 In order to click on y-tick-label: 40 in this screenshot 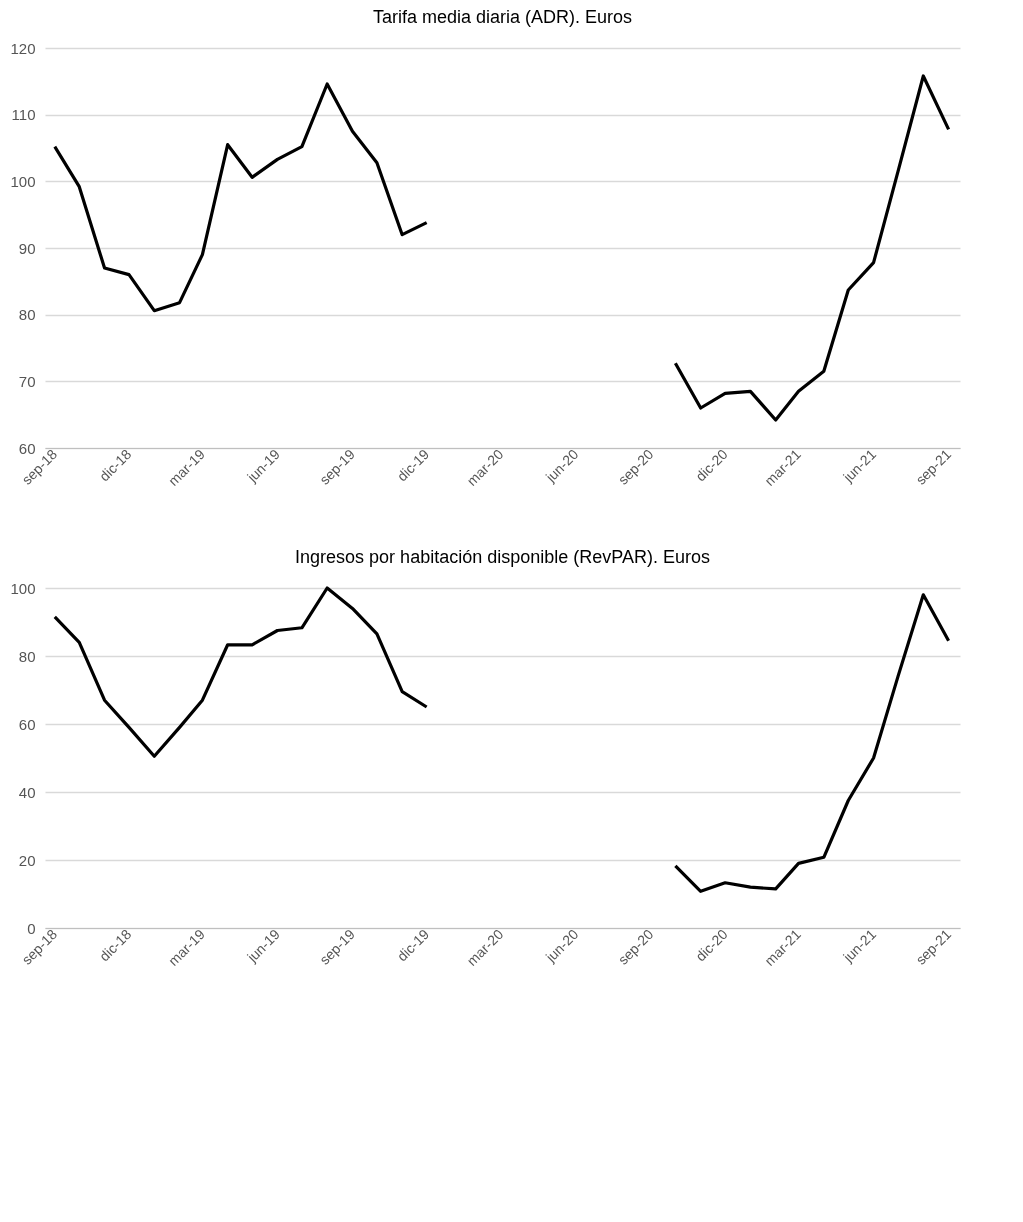, I will do `click(27, 792)`.